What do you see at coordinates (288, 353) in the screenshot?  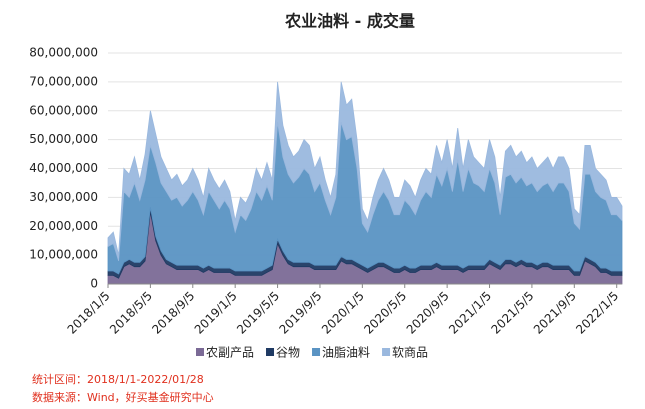 I see `legend-label: 谷物` at bounding box center [288, 353].